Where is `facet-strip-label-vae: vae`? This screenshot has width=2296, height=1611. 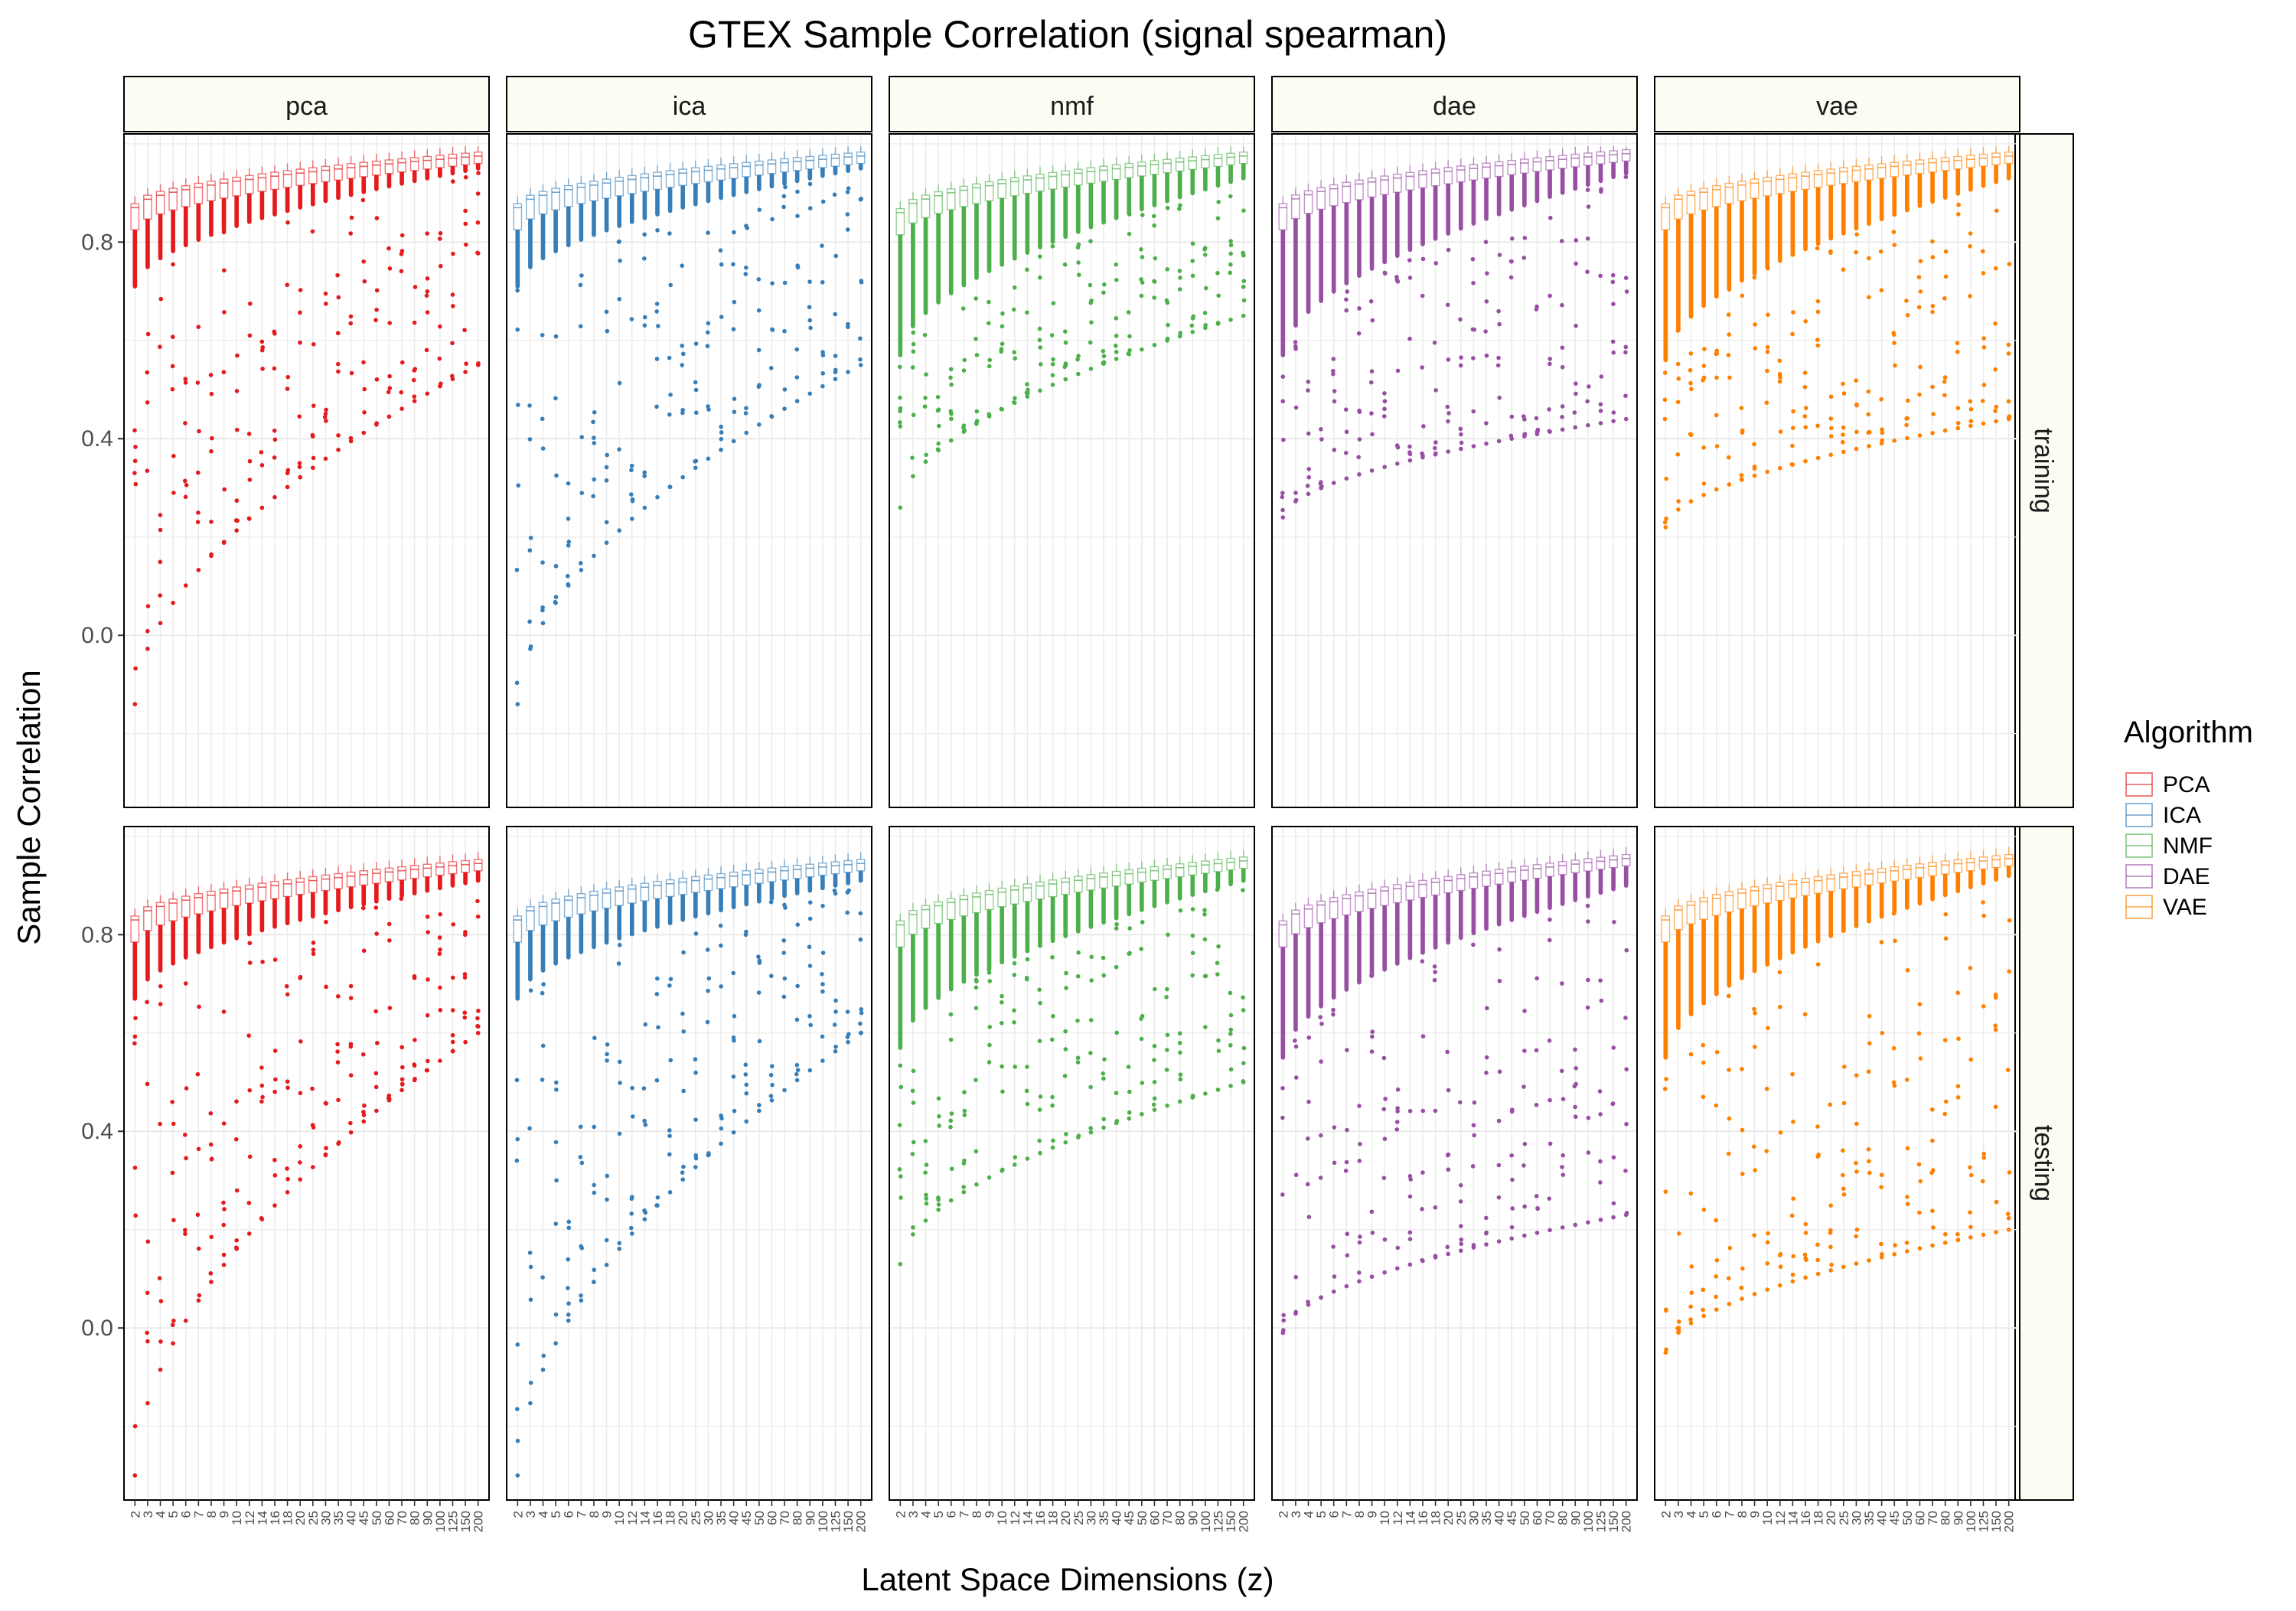 facet-strip-label-vae: vae is located at coordinates (1837, 106).